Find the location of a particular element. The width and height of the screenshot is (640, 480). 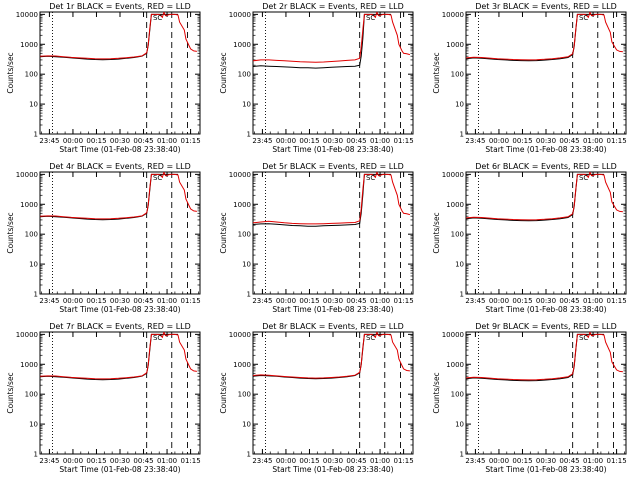

panel-title: Det 8r BLACK = Events, RED = LLD is located at coordinates (333, 326).